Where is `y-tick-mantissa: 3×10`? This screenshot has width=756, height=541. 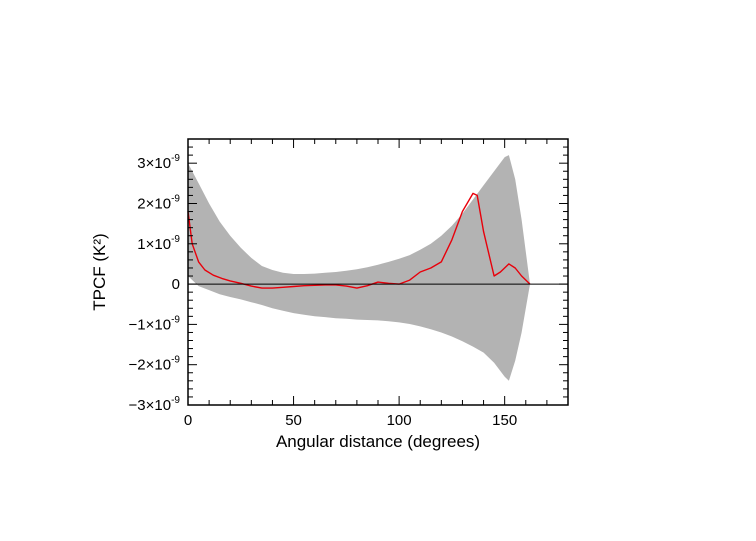
y-tick-mantissa: 3×10 is located at coordinates (154, 163).